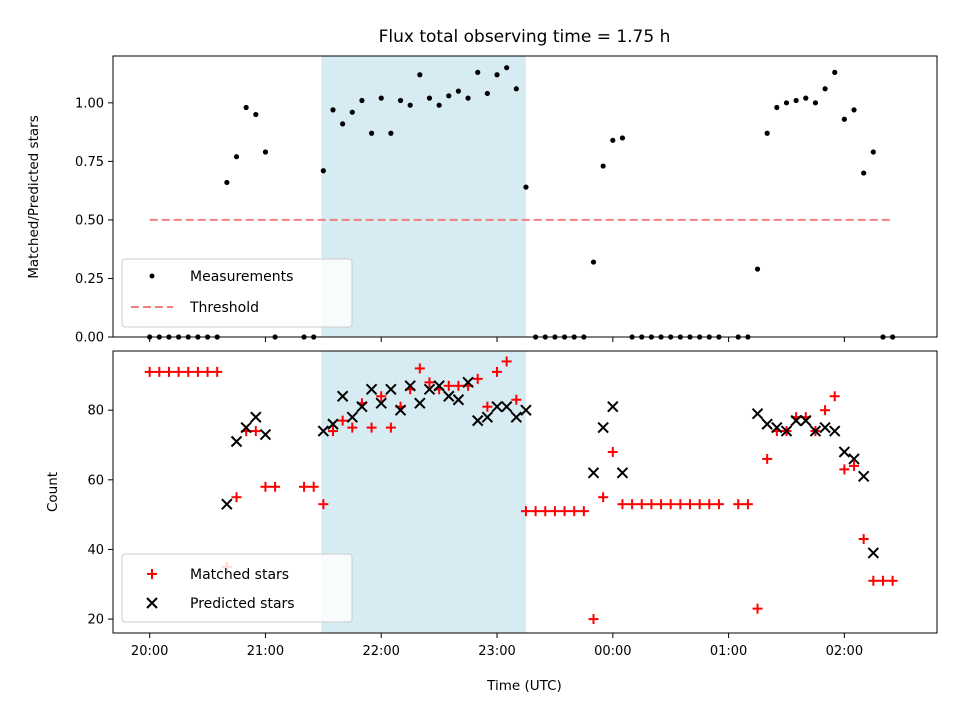 The height and width of the screenshot is (720, 960). Describe the element at coordinates (95, 550) in the screenshot. I see `bottom-y-tick-label: 40` at that location.